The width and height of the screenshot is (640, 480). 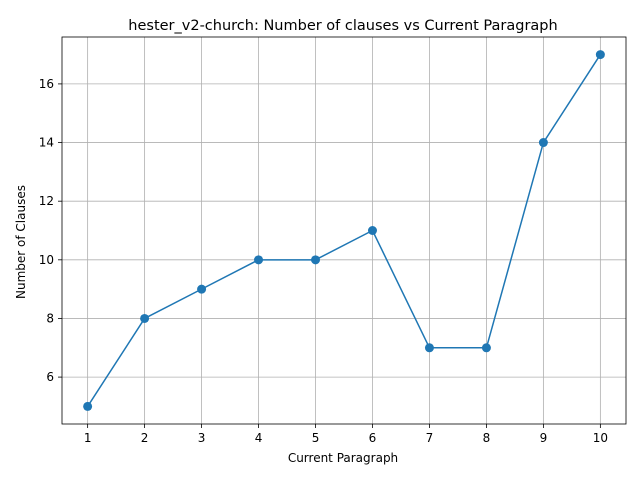 What do you see at coordinates (316, 438) in the screenshot?
I see `x-tick-label: 5` at bounding box center [316, 438].